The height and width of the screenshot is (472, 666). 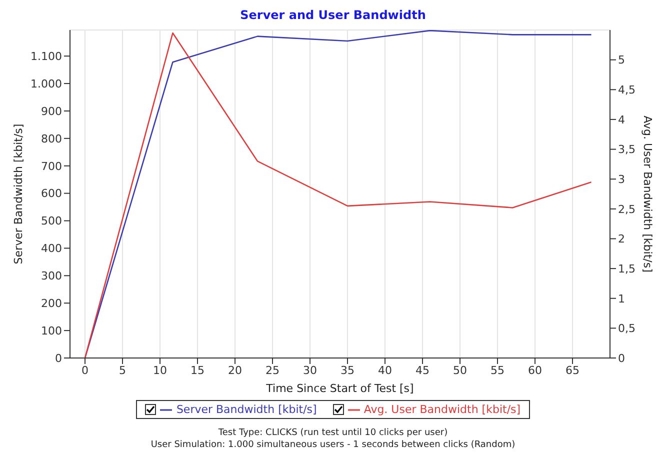 What do you see at coordinates (246, 409) in the screenshot?
I see `legend-label: Server Bandwidth [kbit/s]` at bounding box center [246, 409].